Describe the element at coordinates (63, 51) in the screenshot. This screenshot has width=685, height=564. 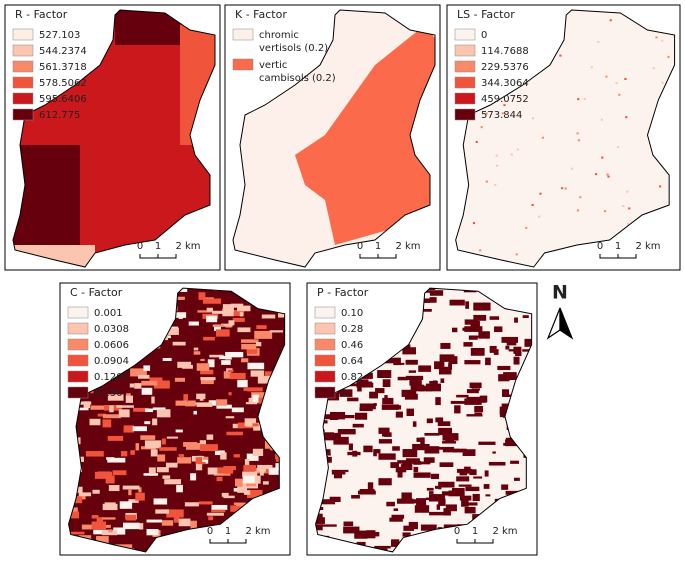
I see `legend-label: 544.2374` at that location.